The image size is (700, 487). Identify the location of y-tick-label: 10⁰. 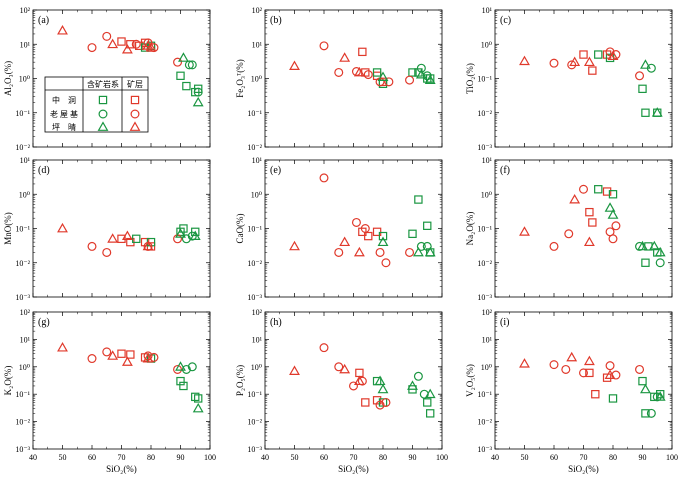
(256, 194).